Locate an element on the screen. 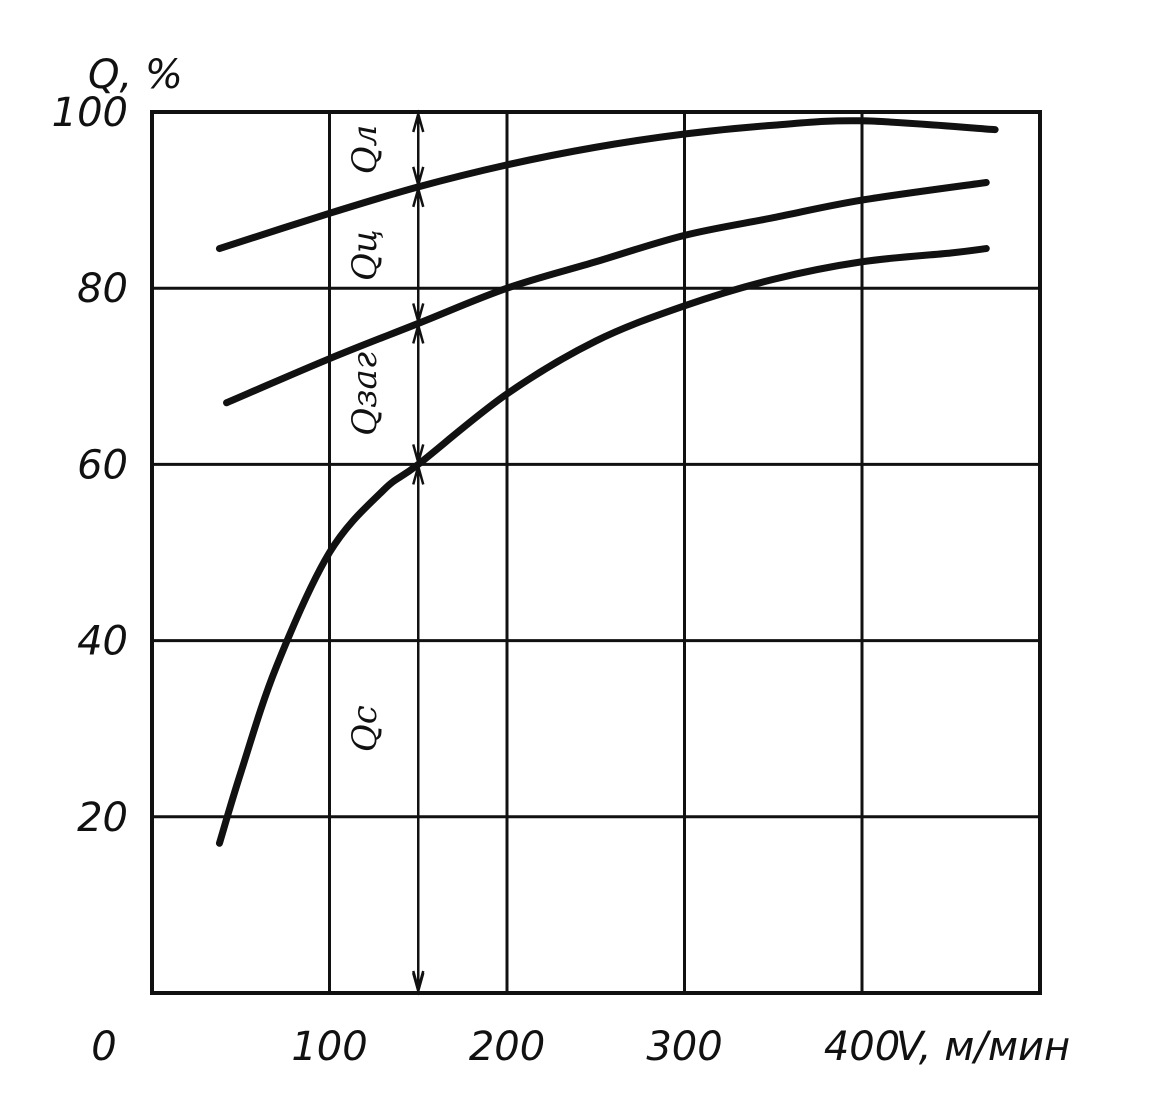 The height and width of the screenshot is (1113, 1168). y-tick-label: 40 is located at coordinates (102, 642).